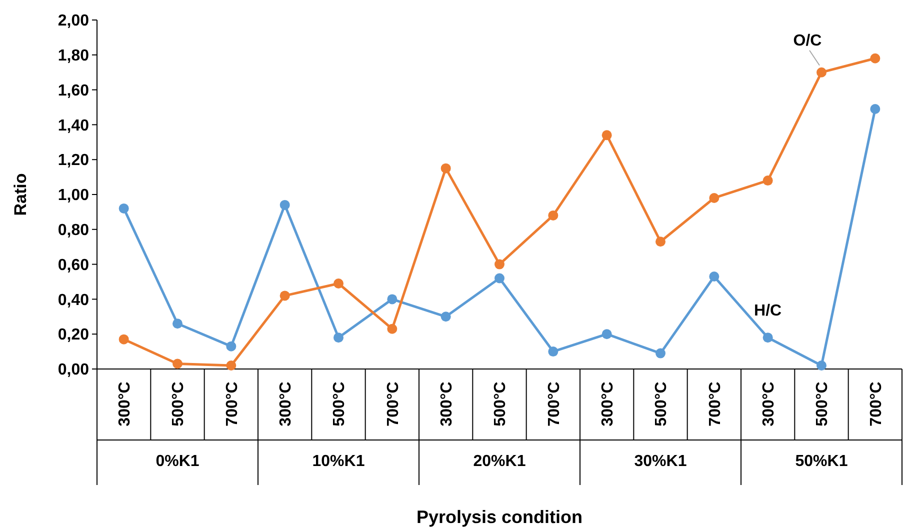  Describe the element at coordinates (499, 517) in the screenshot. I see `x-axis-title: Pyrolysis condition` at that location.